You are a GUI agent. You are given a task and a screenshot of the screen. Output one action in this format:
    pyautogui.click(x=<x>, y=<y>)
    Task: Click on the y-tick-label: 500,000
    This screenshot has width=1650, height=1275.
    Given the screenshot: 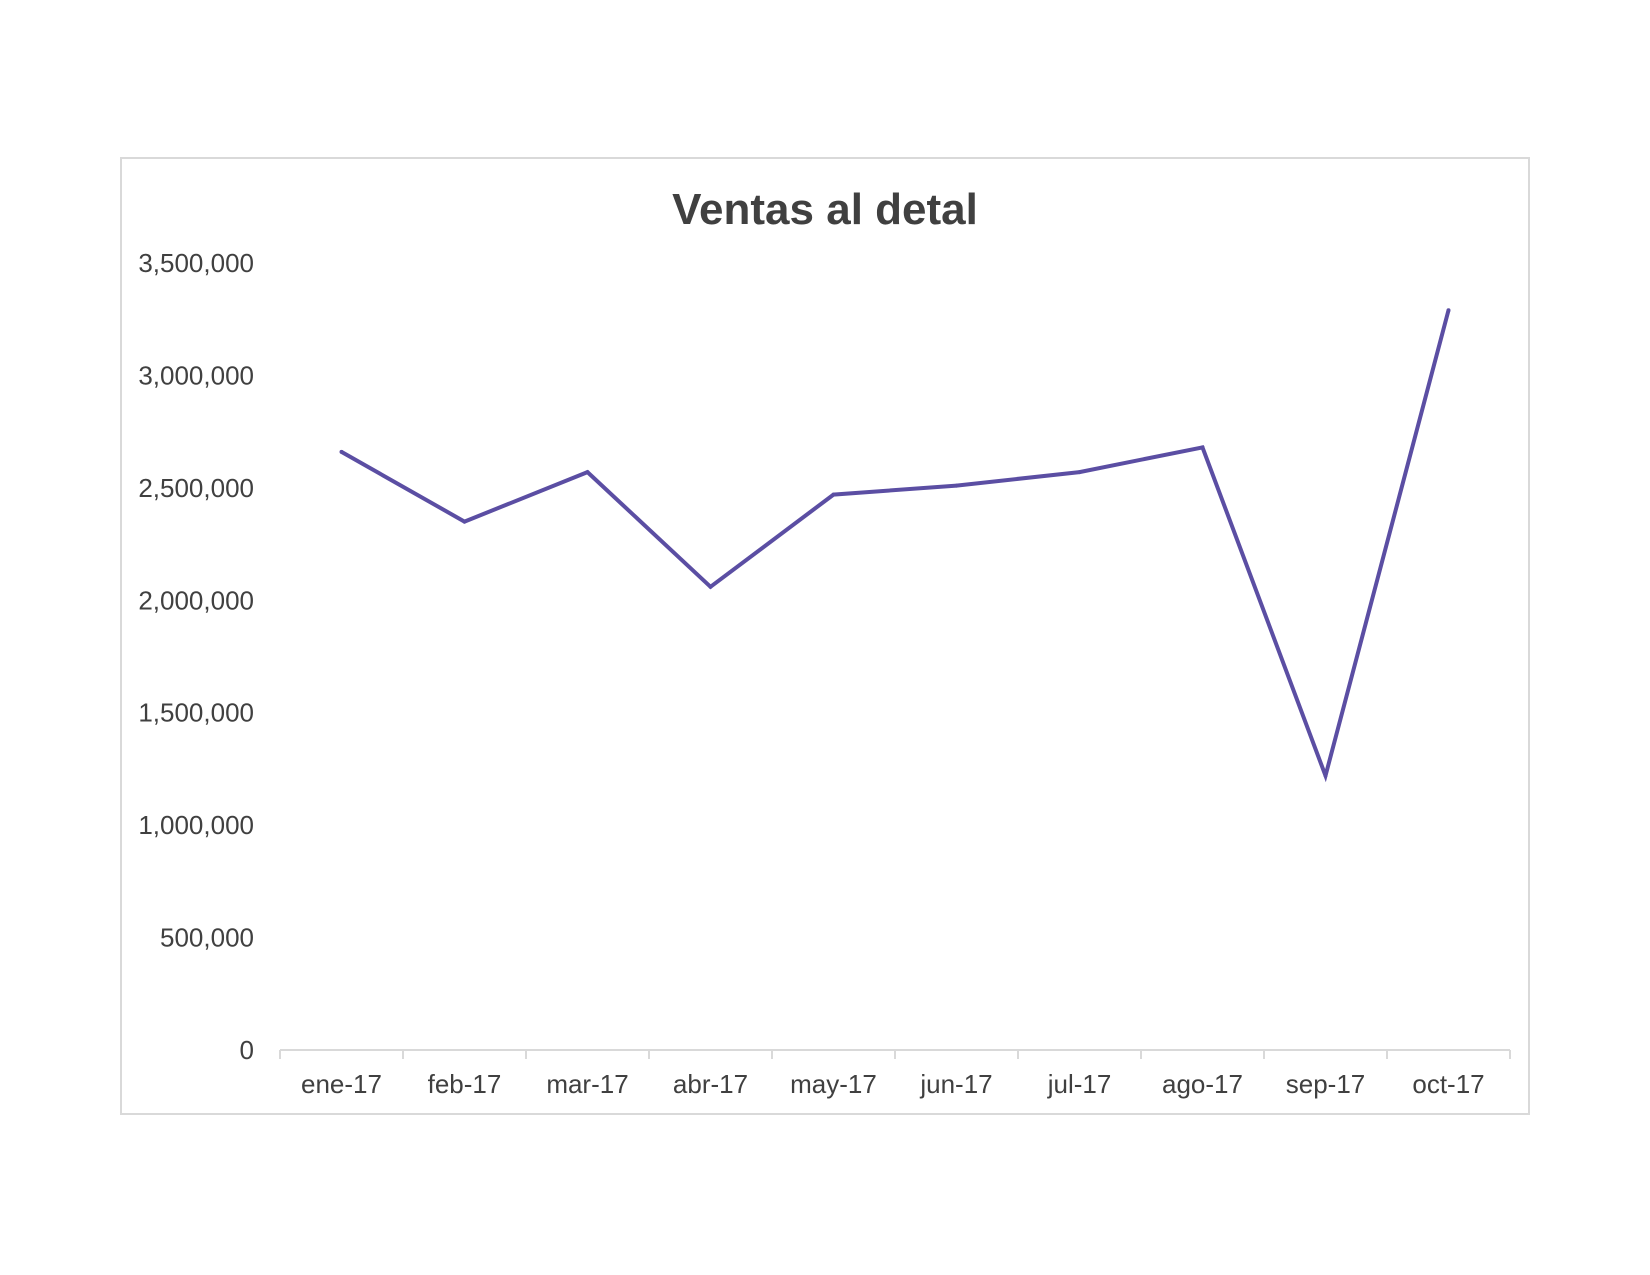 What is the action you would take?
    pyautogui.click(x=207, y=938)
    